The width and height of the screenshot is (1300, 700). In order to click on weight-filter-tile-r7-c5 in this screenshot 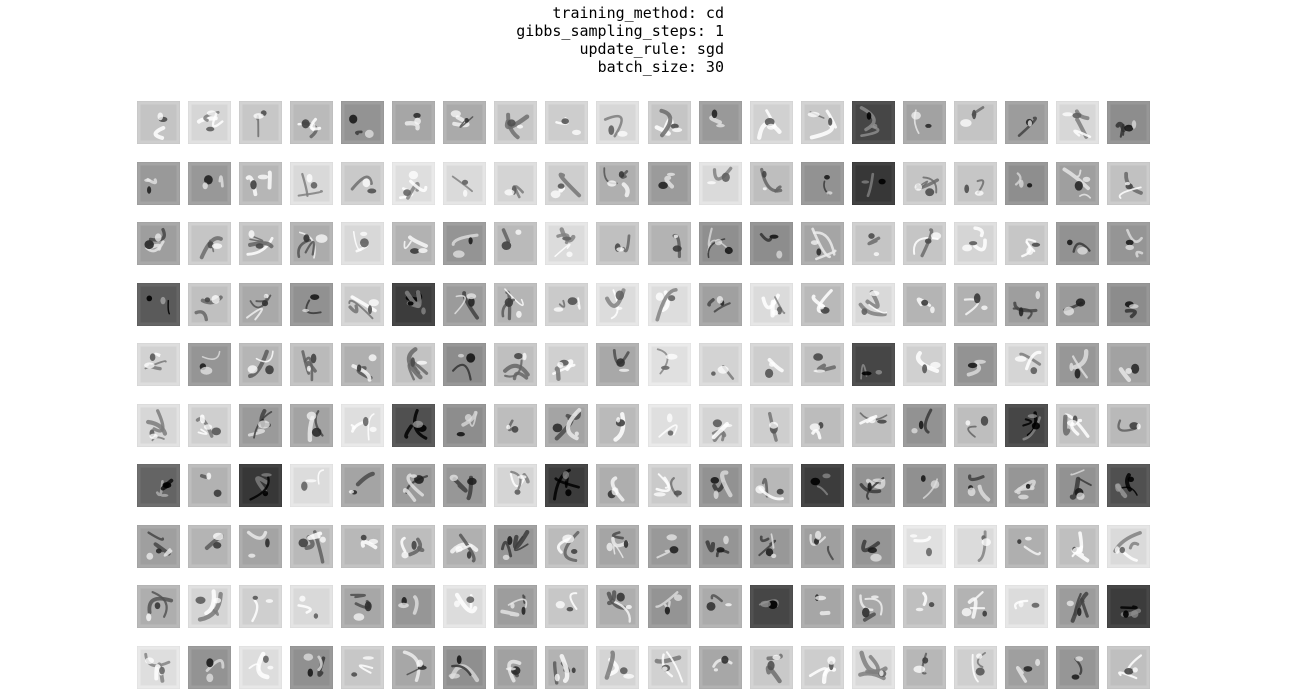, I will do `click(362, 485)`.